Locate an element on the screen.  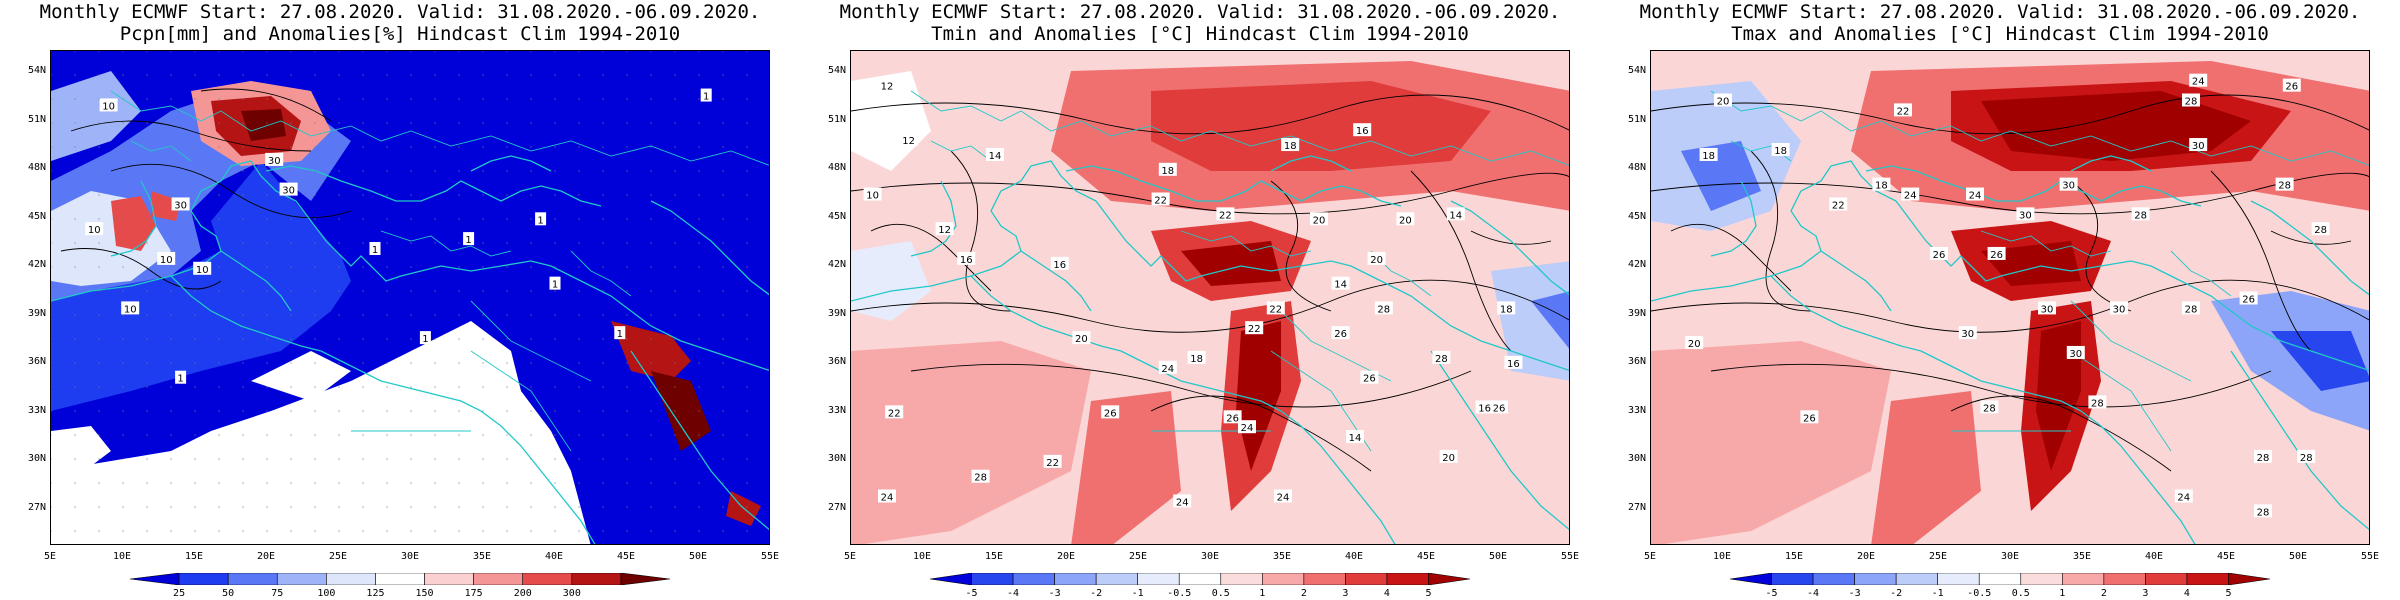
svg-text: 1 is located at coordinates (706, 97).